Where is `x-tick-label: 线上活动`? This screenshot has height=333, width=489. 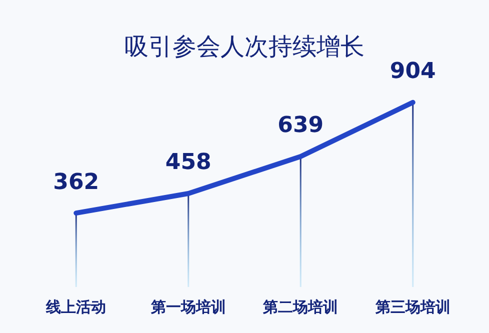 x-tick-label: 线上活动 is located at coordinates (75, 307).